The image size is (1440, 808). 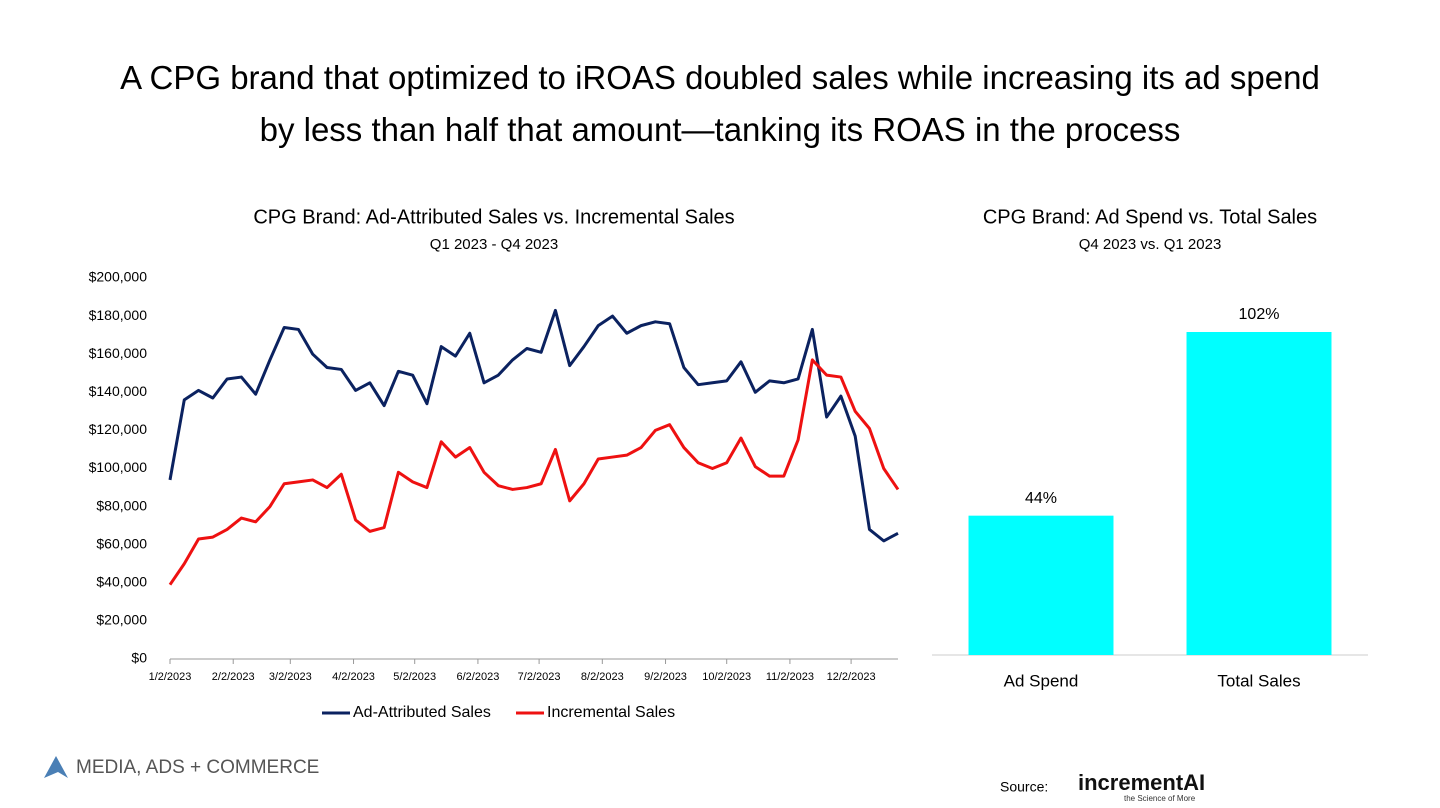 I want to click on x-tick-label: 10/2/2023, so click(x=726, y=677).